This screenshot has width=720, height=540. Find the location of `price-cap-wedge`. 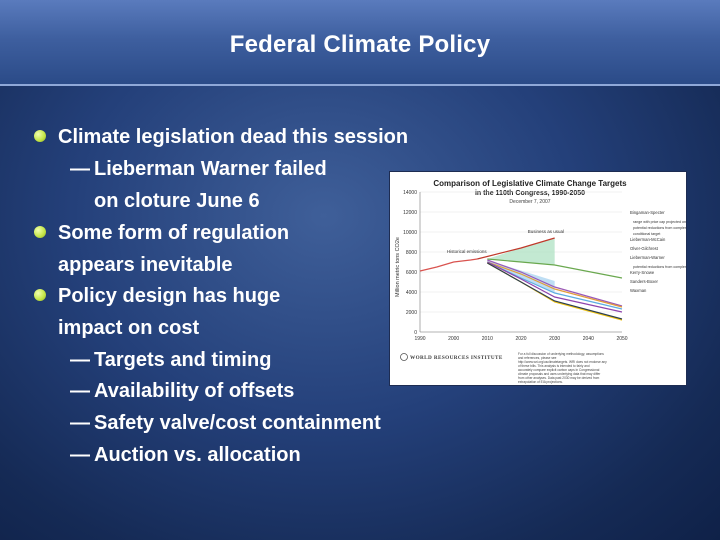

price-cap-wedge is located at coordinates (521, 251).